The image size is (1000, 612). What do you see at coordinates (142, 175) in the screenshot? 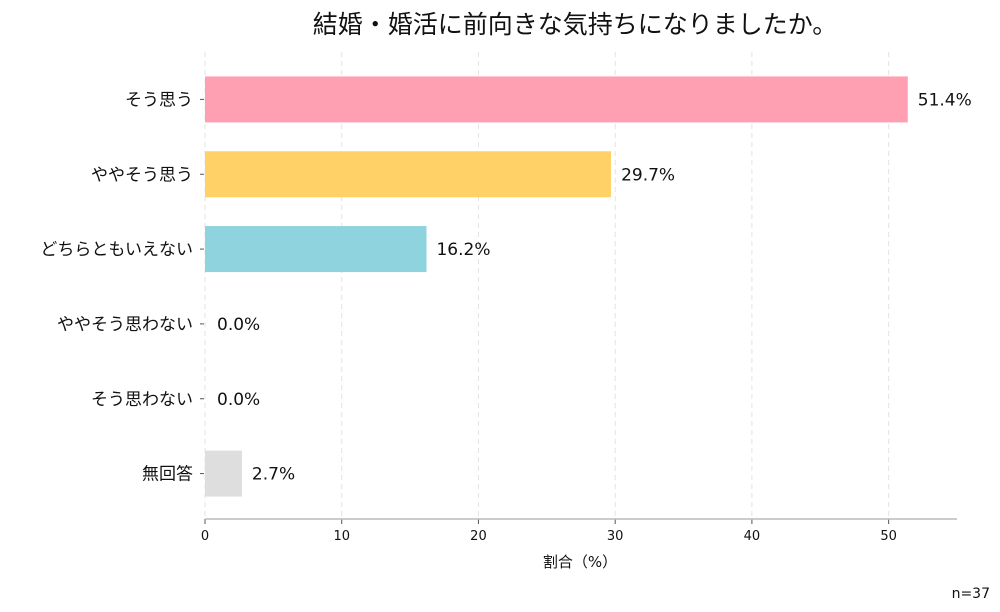
I see `category-label: ややそう思う` at bounding box center [142, 175].